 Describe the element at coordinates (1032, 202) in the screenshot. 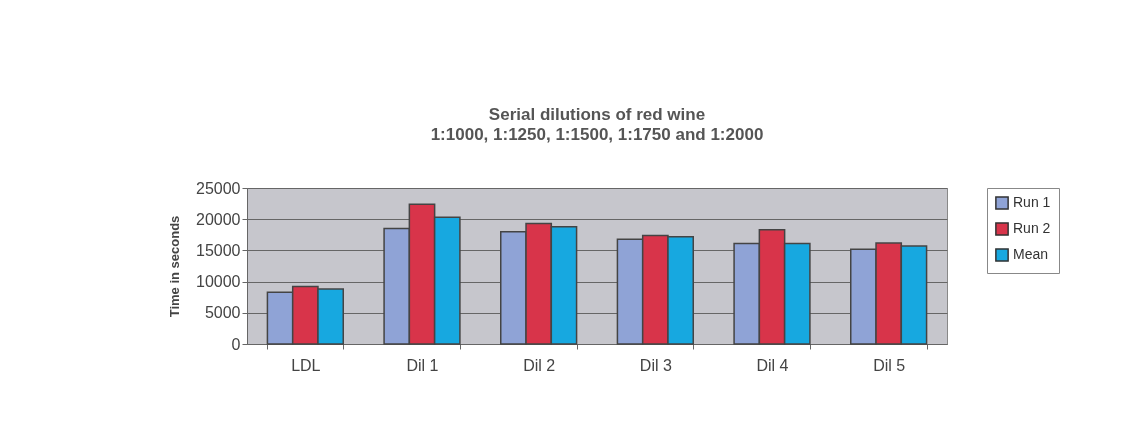

I see `legend-label: Run 1` at that location.